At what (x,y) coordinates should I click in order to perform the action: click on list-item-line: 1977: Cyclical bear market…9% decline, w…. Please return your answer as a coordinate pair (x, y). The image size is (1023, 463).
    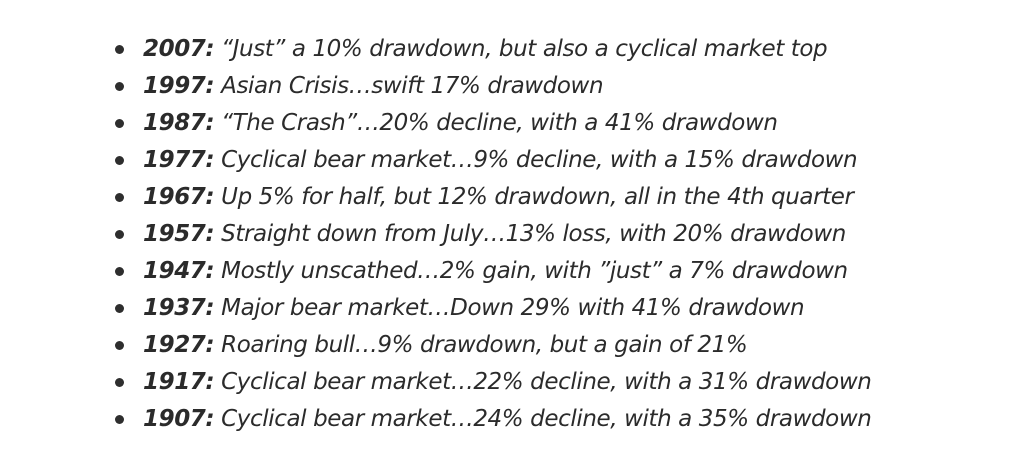
    Looking at the image, I should click on (500, 160).